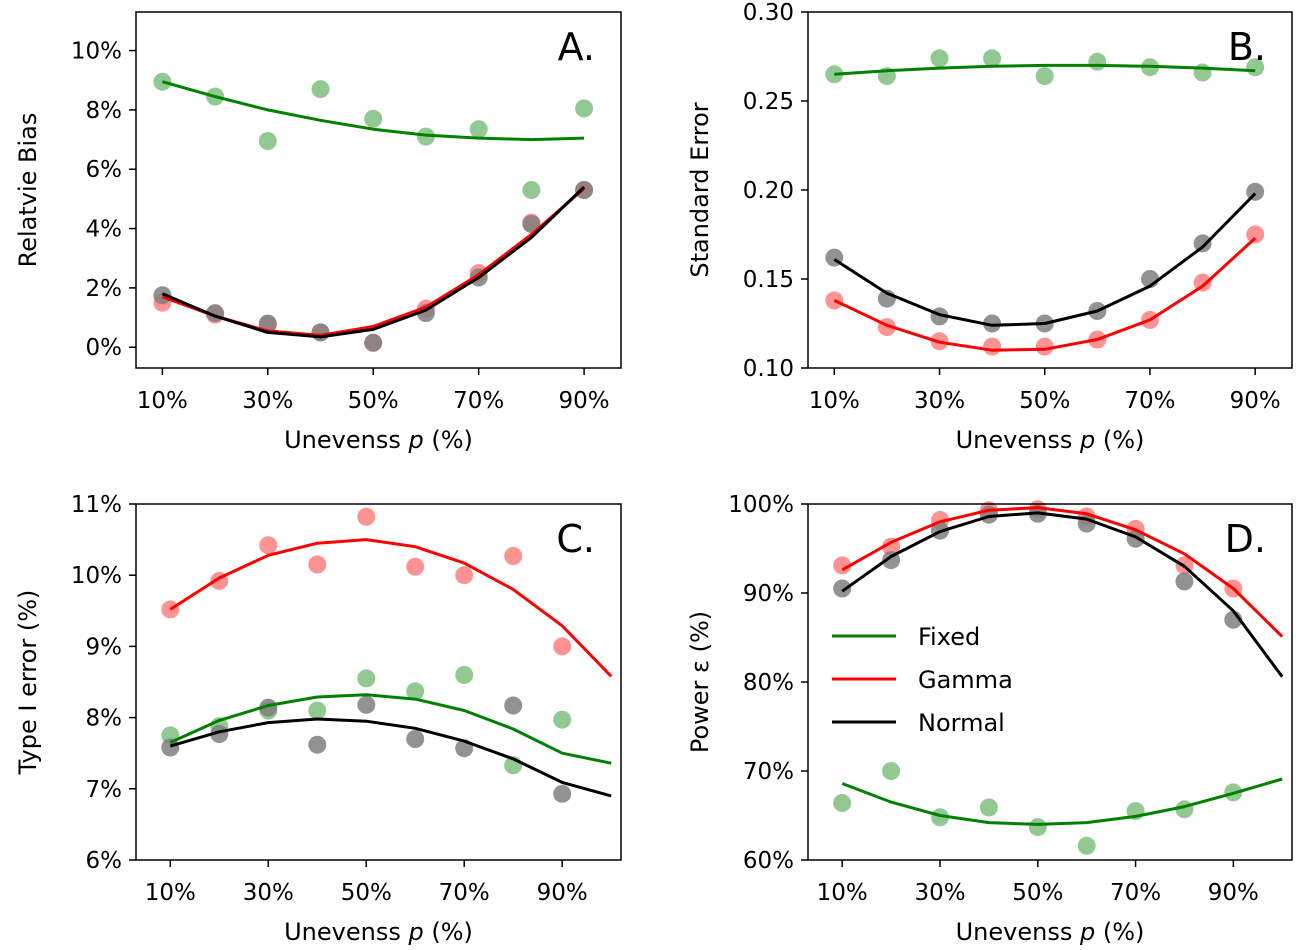  I want to click on y-tick-label: 9%, so click(104, 647).